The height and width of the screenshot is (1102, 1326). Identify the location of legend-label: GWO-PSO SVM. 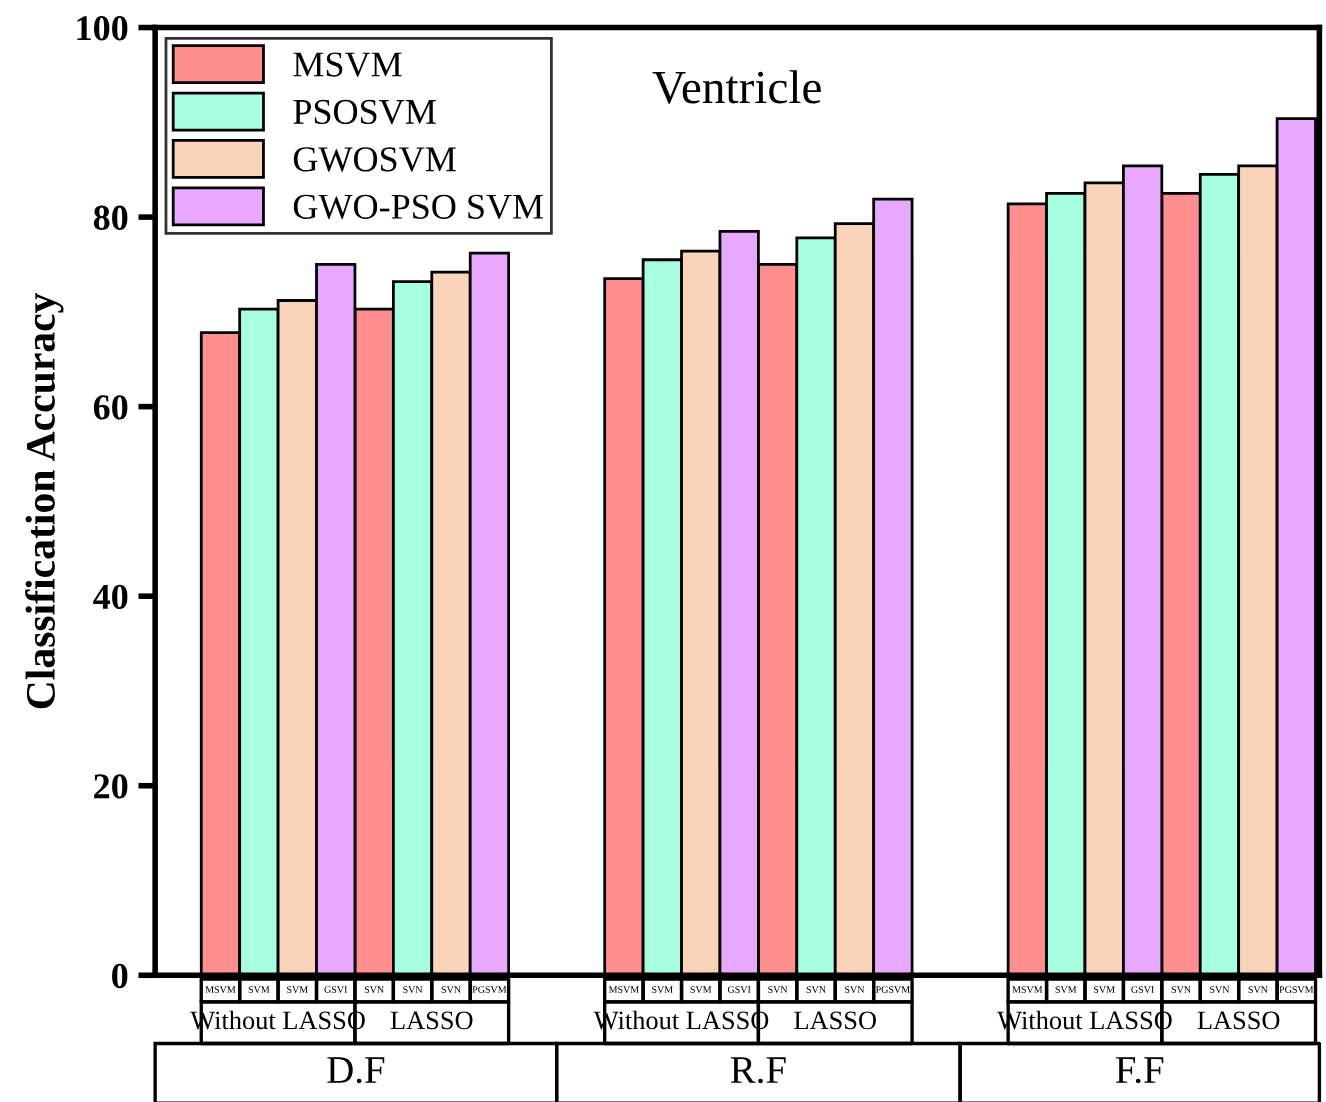
(418, 207).